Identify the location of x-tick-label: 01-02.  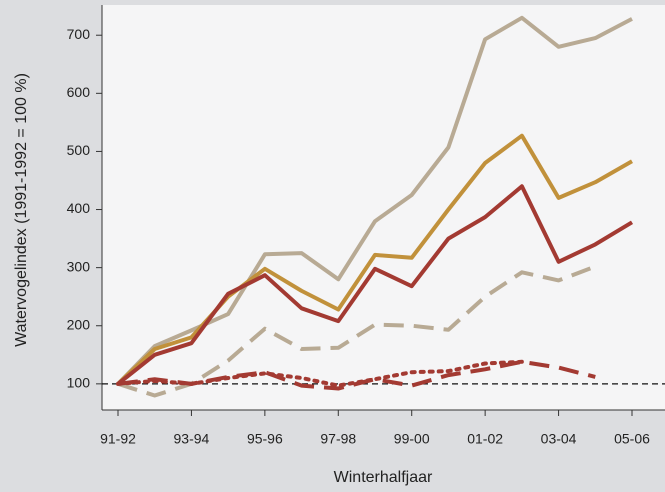
(485, 439).